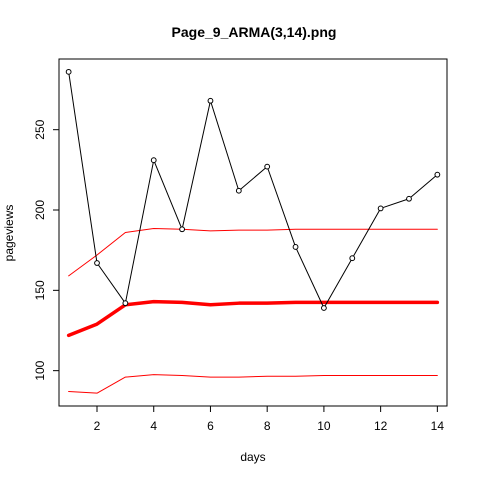  I want to click on chart-title: Page_9_ARMA(3,14).png, so click(254, 32).